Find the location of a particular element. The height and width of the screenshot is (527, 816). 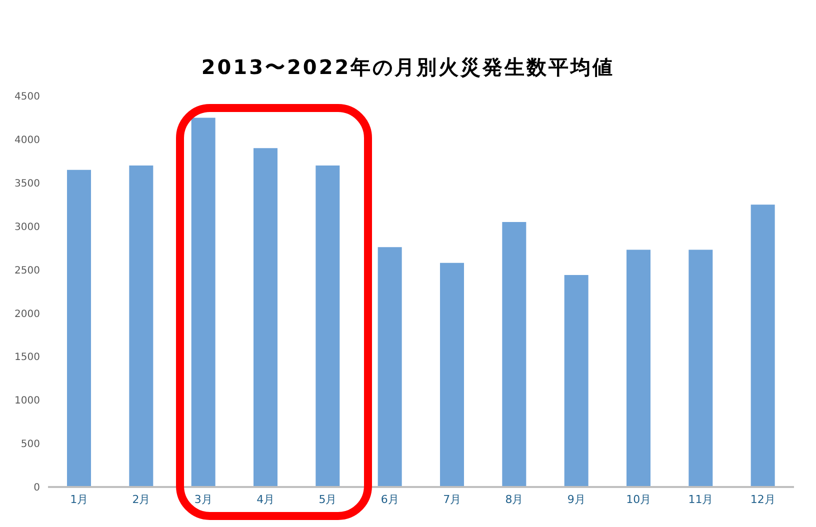

x-tick-label: 4月 is located at coordinates (265, 499).